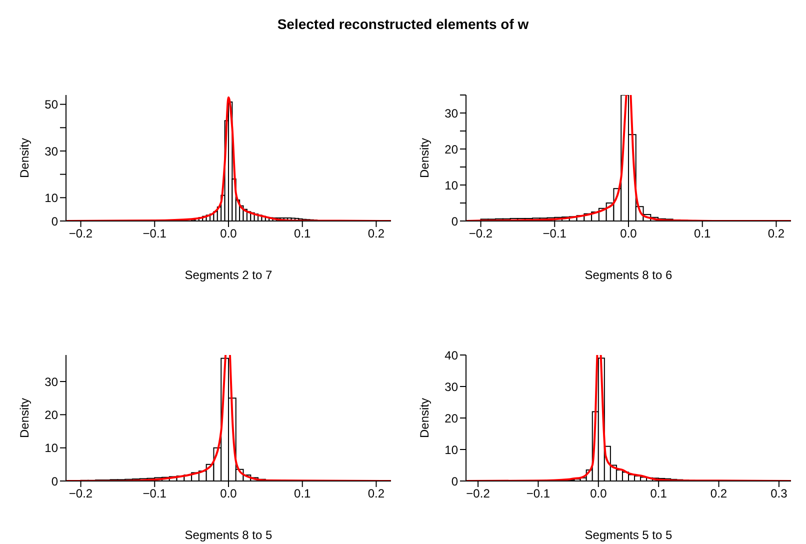 The height and width of the screenshot is (544, 806). What do you see at coordinates (779, 493) in the screenshot?
I see `x-tick-label: 0.3` at bounding box center [779, 493].